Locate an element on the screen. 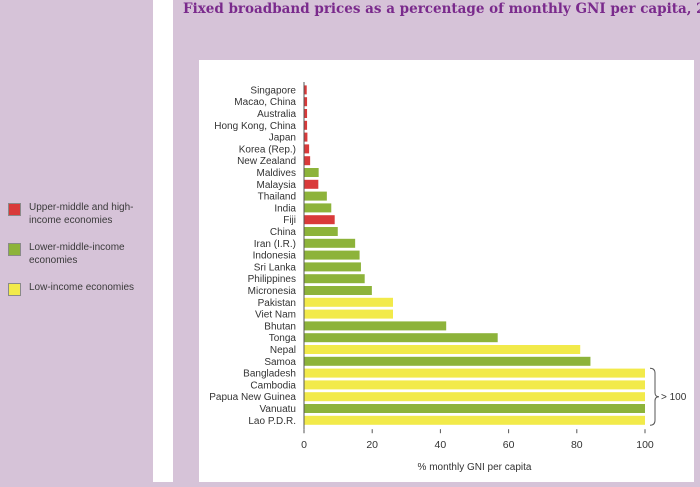 The image size is (700, 487). x-tick-label: 60 is located at coordinates (509, 445).